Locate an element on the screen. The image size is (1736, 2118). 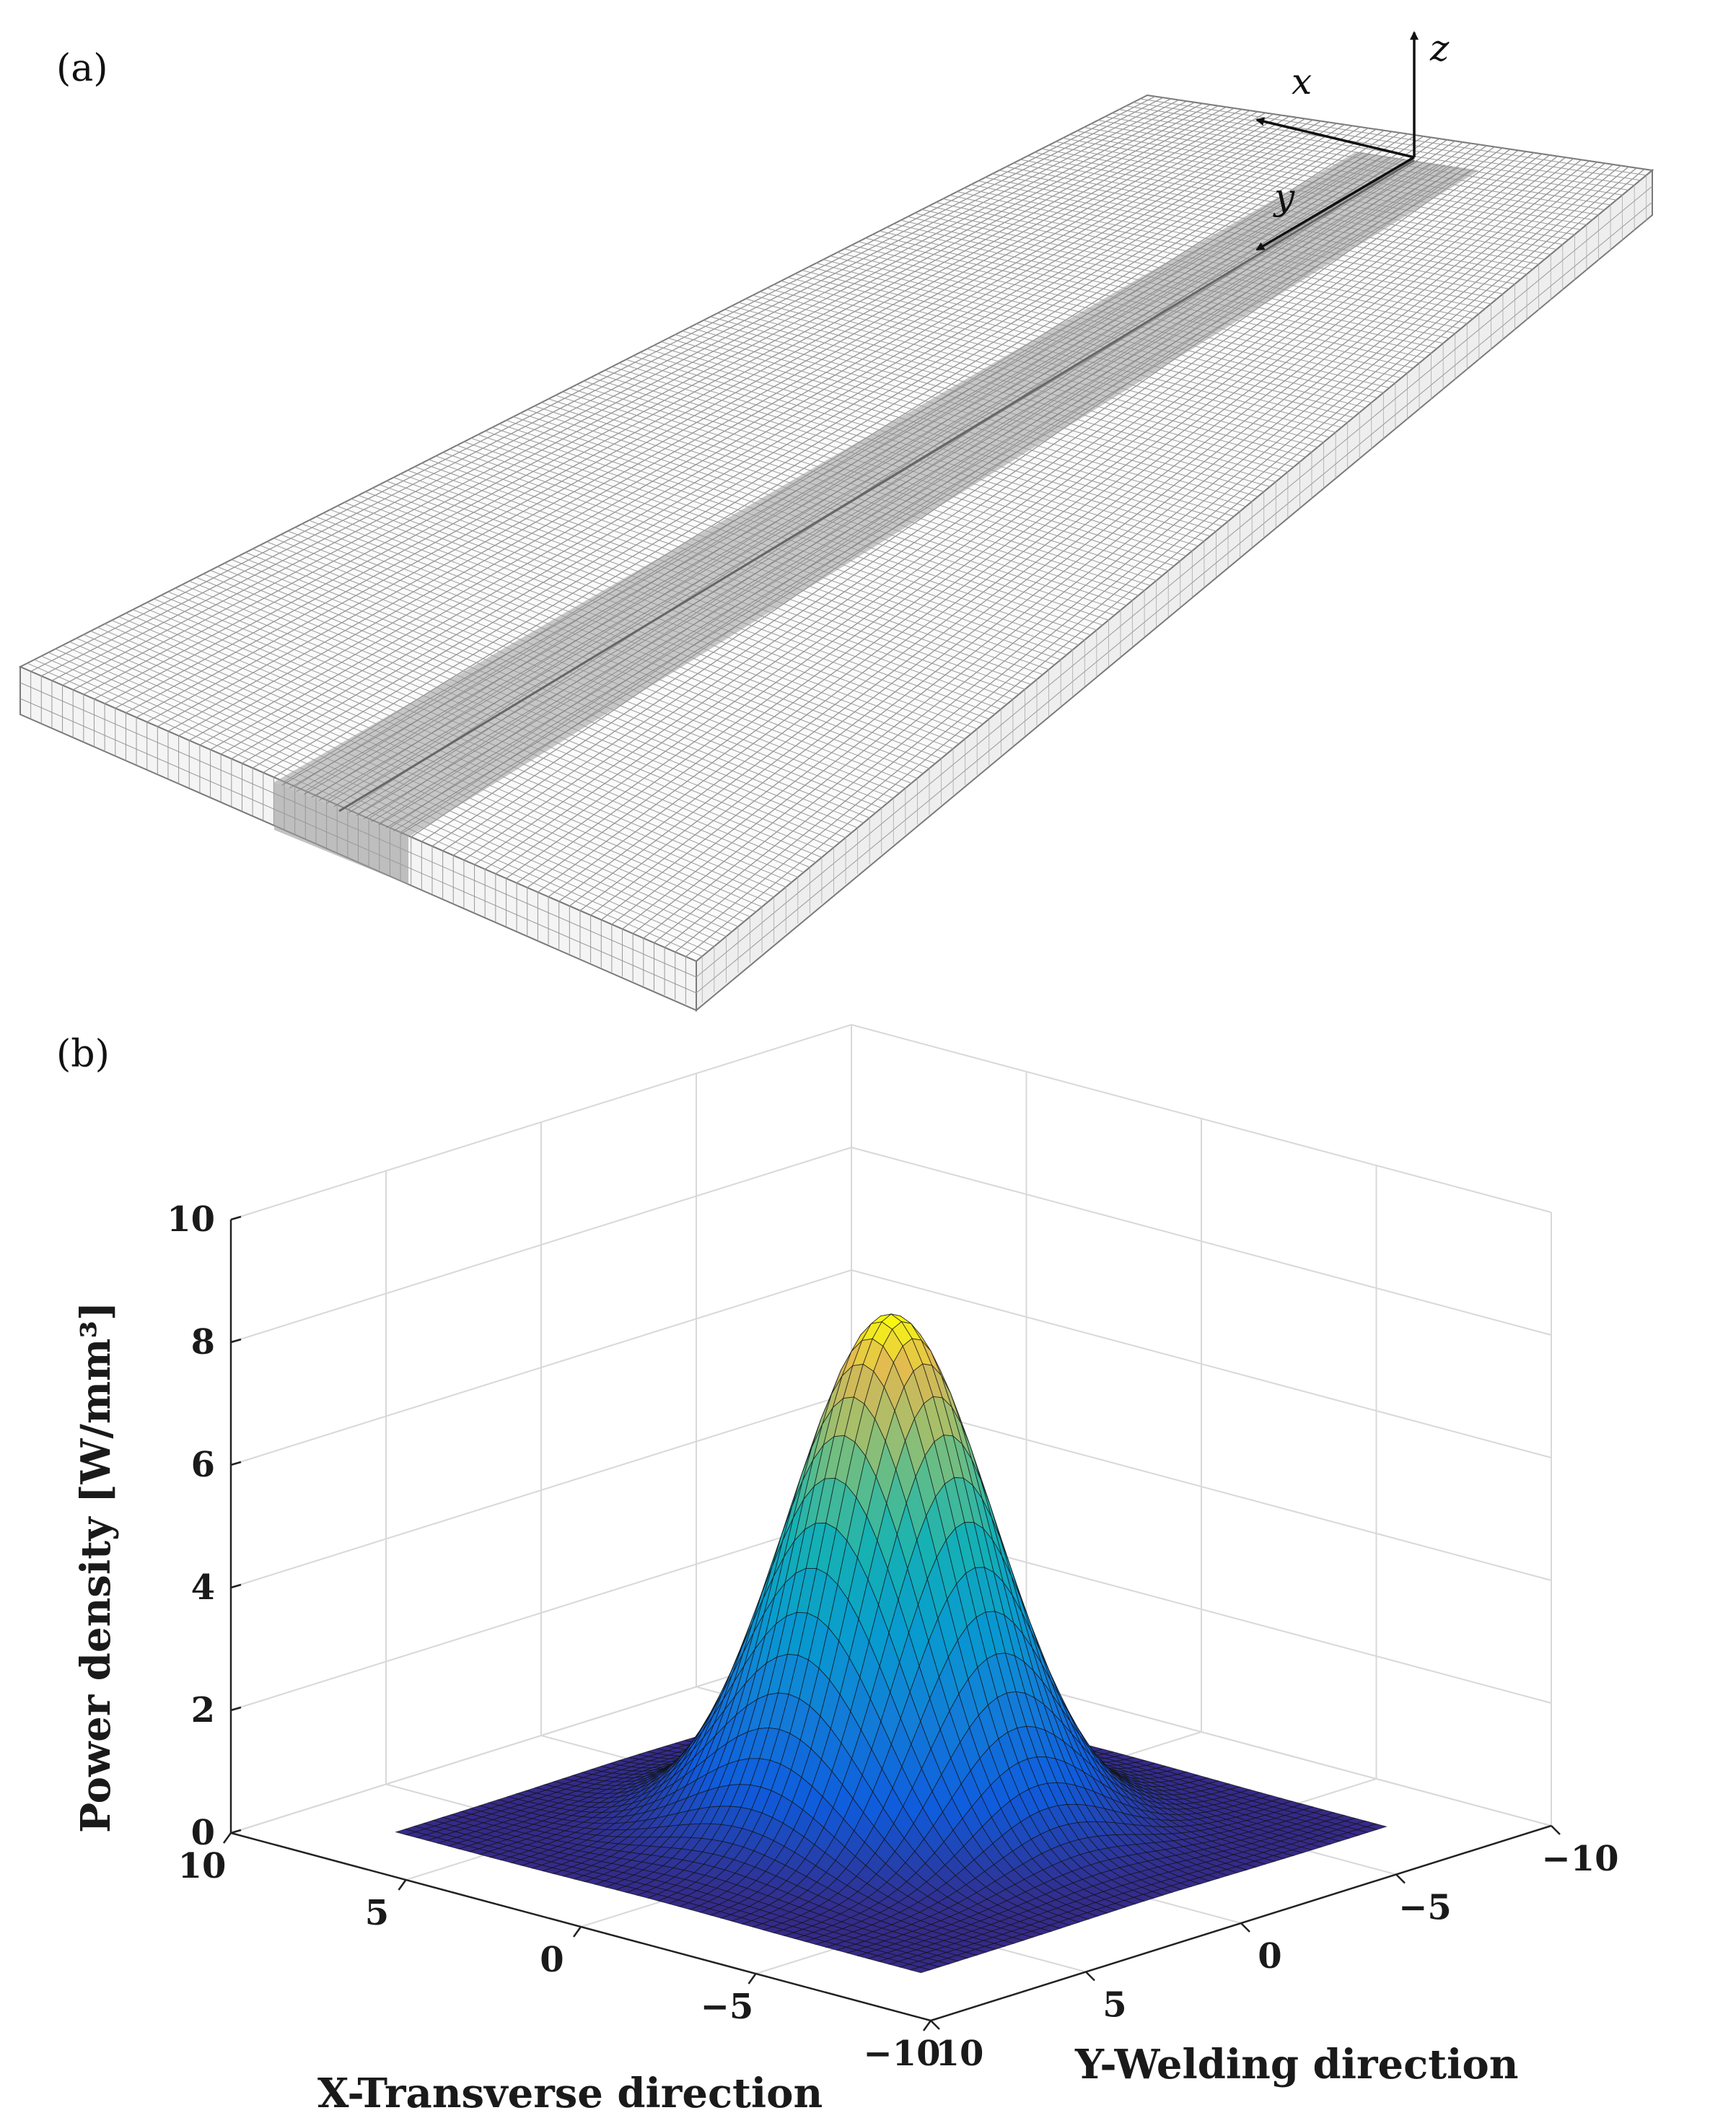
z-tick-label: 2 is located at coordinates (203, 1710).